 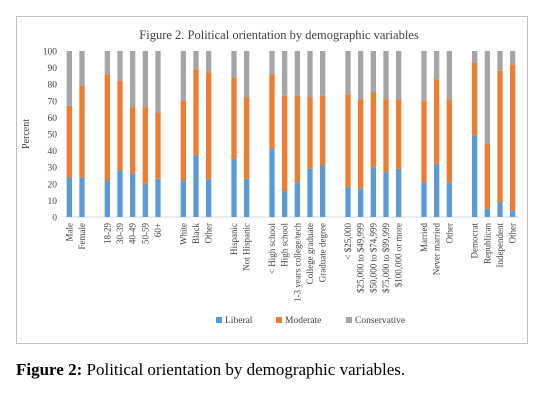 I want to click on x-tick-label: Republican, so click(x=487, y=243).